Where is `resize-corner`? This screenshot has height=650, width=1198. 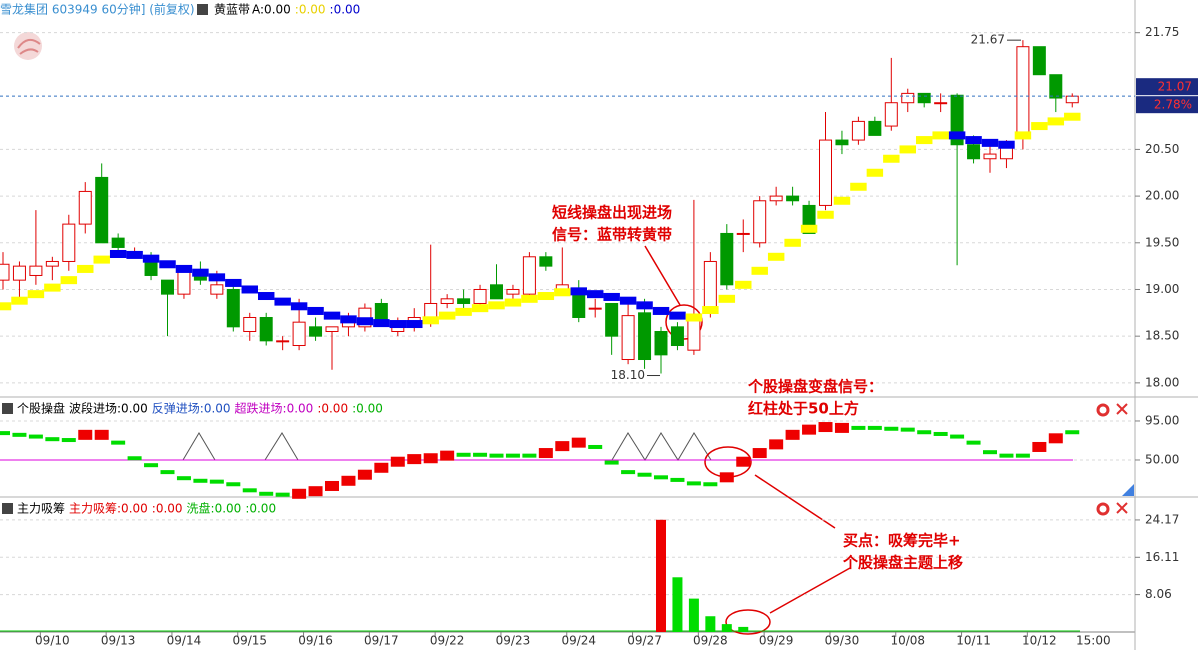 resize-corner is located at coordinates (1128, 490).